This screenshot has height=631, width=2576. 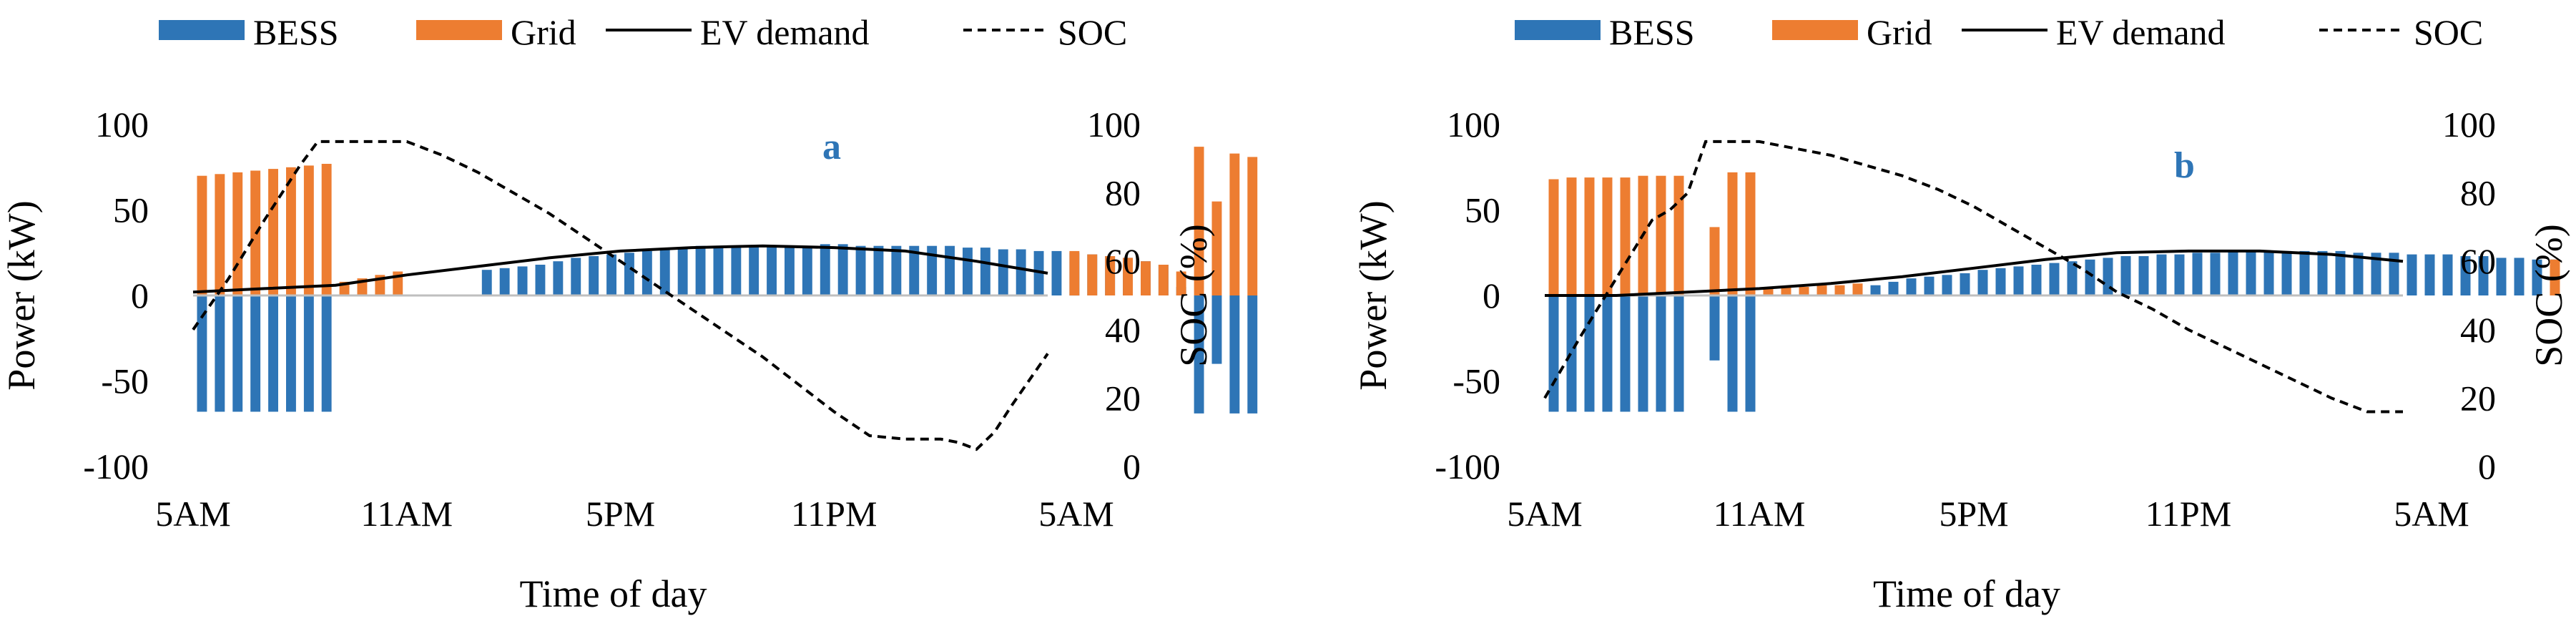 I want to click on y2-tick-label: 60, so click(x=1123, y=261).